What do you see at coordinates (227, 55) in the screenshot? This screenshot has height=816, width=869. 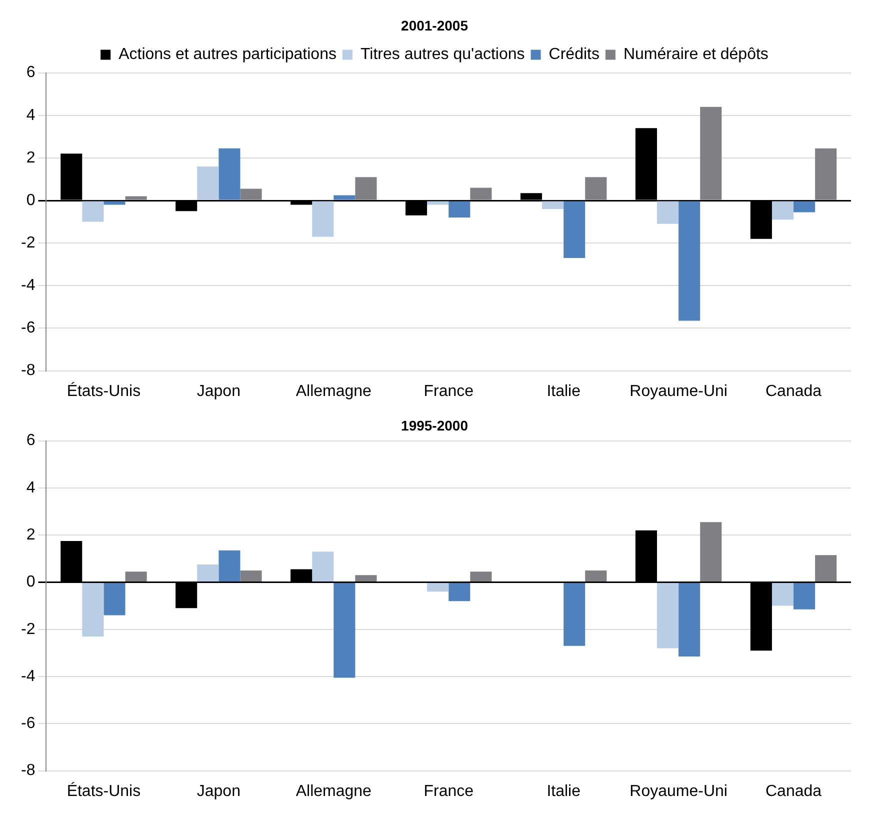 I see `legend-label: Actions et autres participations` at bounding box center [227, 55].